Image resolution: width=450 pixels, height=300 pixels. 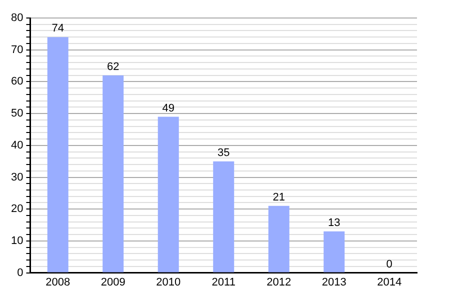 I want to click on y-tick-label: 40, so click(x=17, y=145).